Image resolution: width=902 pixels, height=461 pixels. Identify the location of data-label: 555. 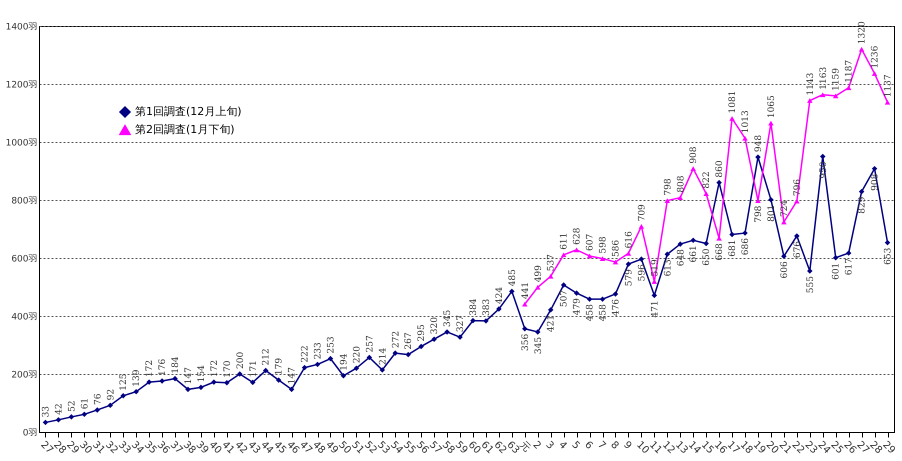
(811, 285).